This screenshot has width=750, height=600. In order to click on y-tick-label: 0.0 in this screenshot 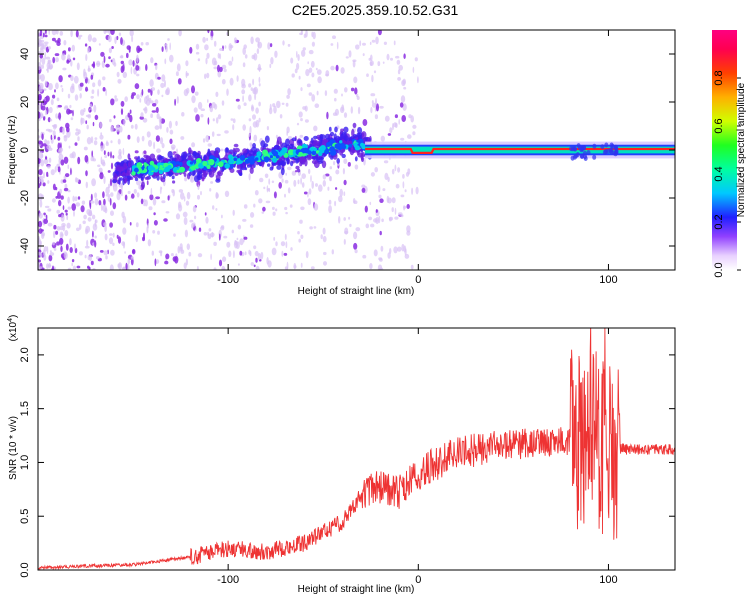, I will do `click(25, 569)`.